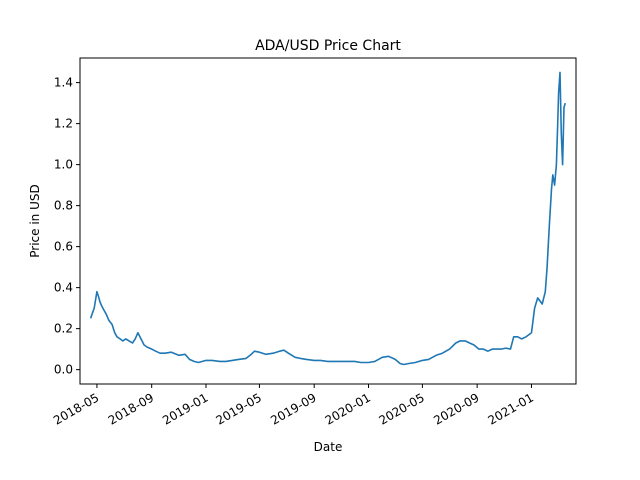 The image size is (640, 480). What do you see at coordinates (63, 329) in the screenshot?
I see `y-tick-label: 0.2` at bounding box center [63, 329].